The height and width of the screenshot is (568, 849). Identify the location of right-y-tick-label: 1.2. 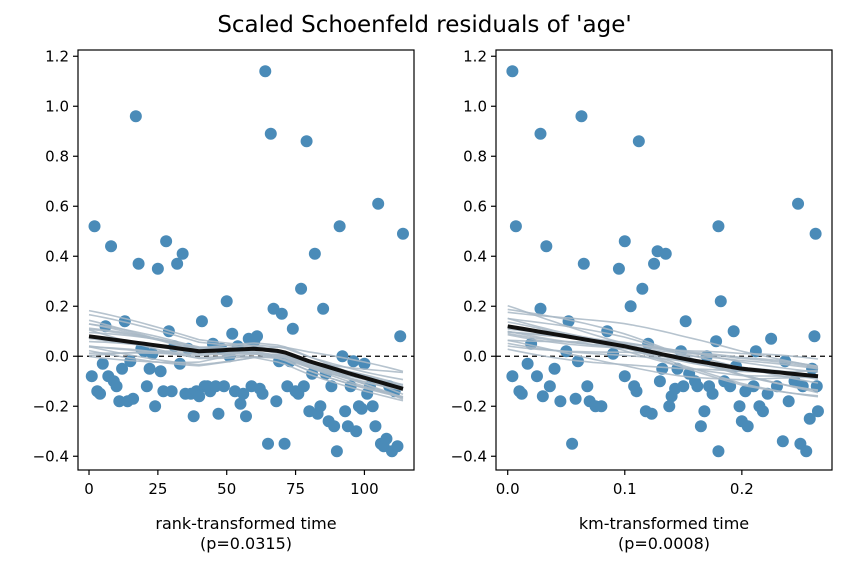
(475, 56).